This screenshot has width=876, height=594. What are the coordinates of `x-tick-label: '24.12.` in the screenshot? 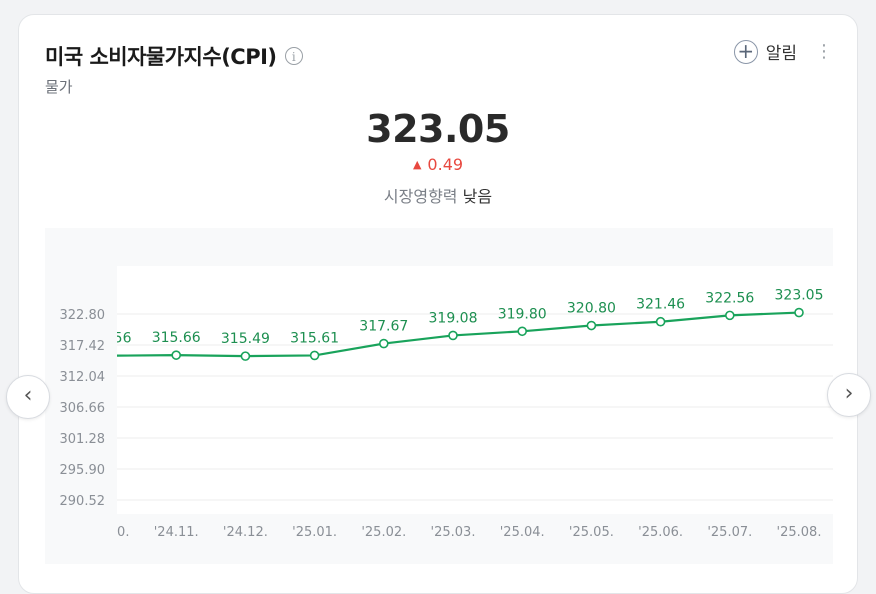 It's located at (245, 532).